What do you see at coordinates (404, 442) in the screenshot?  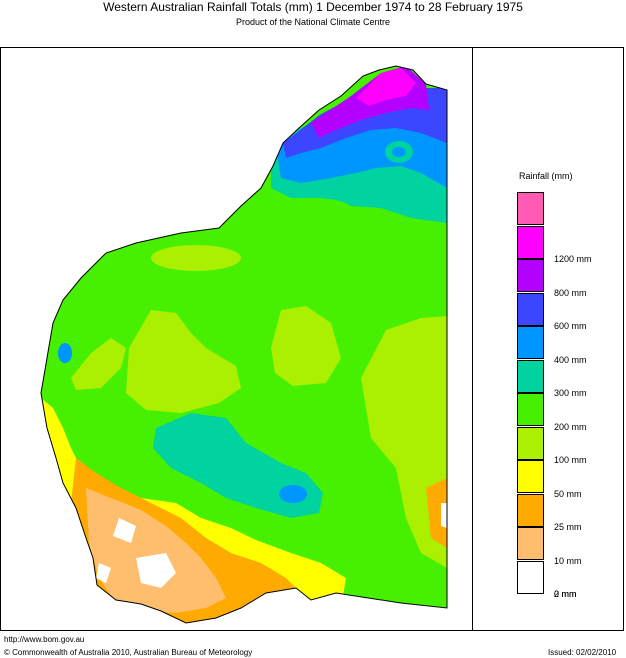 I see `rain-zone-100-east` at bounding box center [404, 442].